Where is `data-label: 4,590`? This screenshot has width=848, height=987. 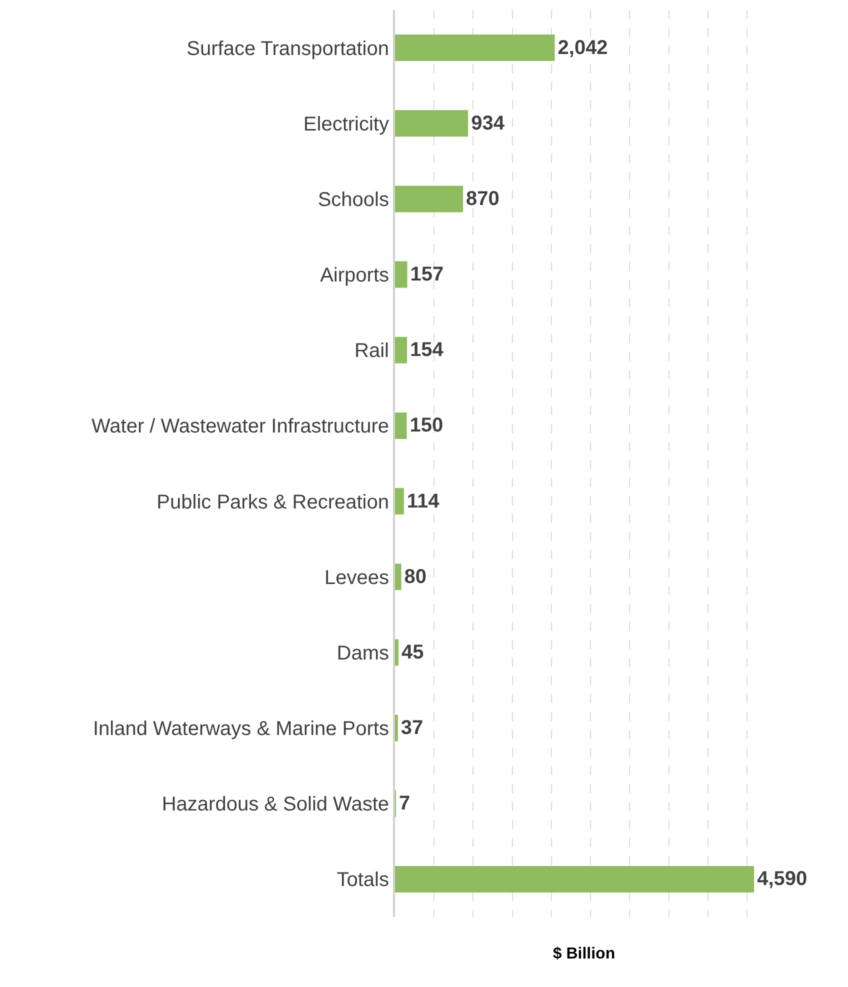
data-label: 4,590 is located at coordinates (782, 879).